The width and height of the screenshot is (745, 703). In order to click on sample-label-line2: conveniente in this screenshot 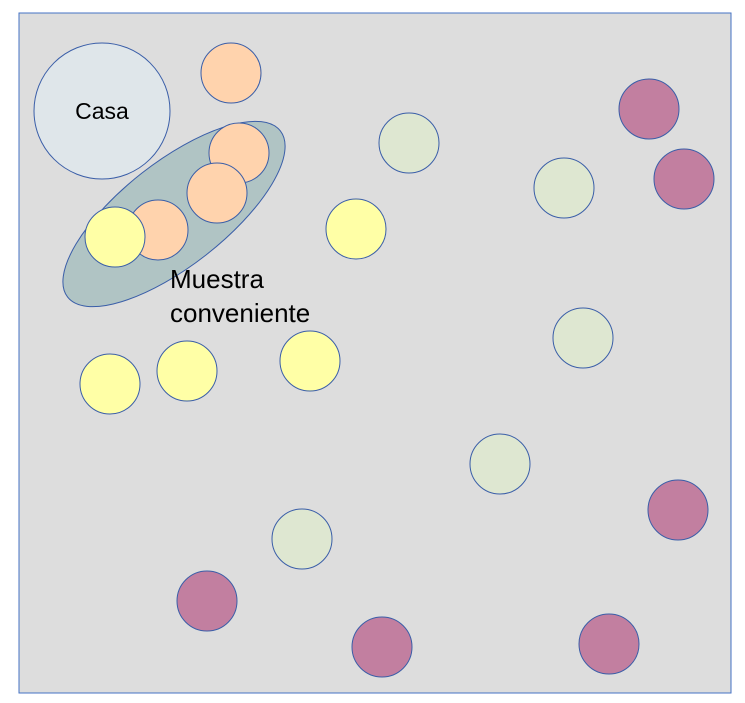, I will do `click(240, 313)`.